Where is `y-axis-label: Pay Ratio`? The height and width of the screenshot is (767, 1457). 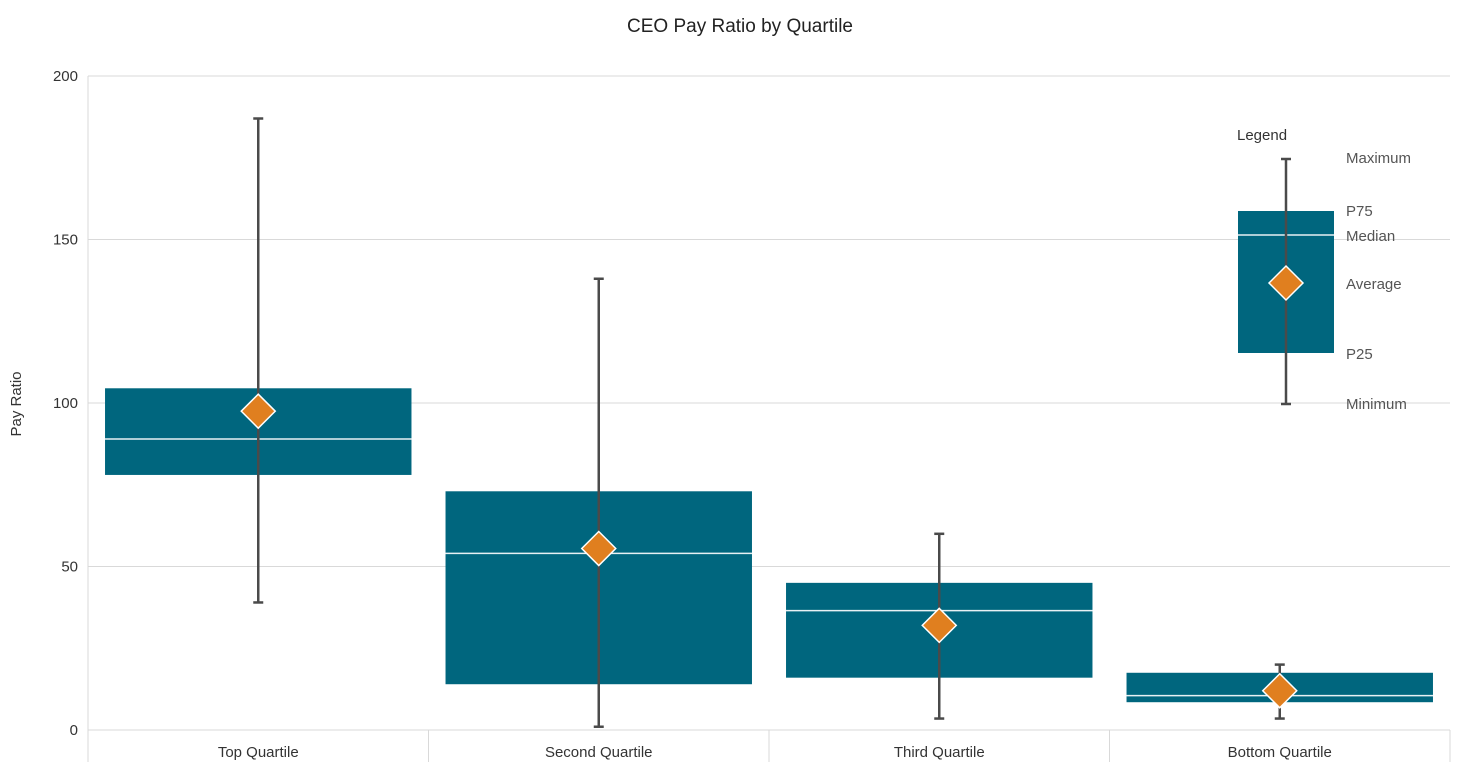
y-axis-label: Pay Ratio is located at coordinates (16, 403).